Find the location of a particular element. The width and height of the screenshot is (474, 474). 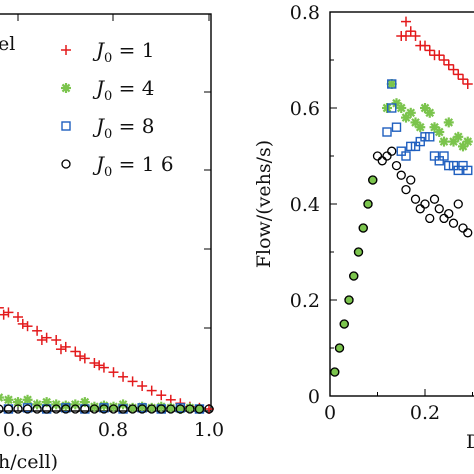

legend-entry-j1: J0 = 1 is located at coordinates (108, 52).